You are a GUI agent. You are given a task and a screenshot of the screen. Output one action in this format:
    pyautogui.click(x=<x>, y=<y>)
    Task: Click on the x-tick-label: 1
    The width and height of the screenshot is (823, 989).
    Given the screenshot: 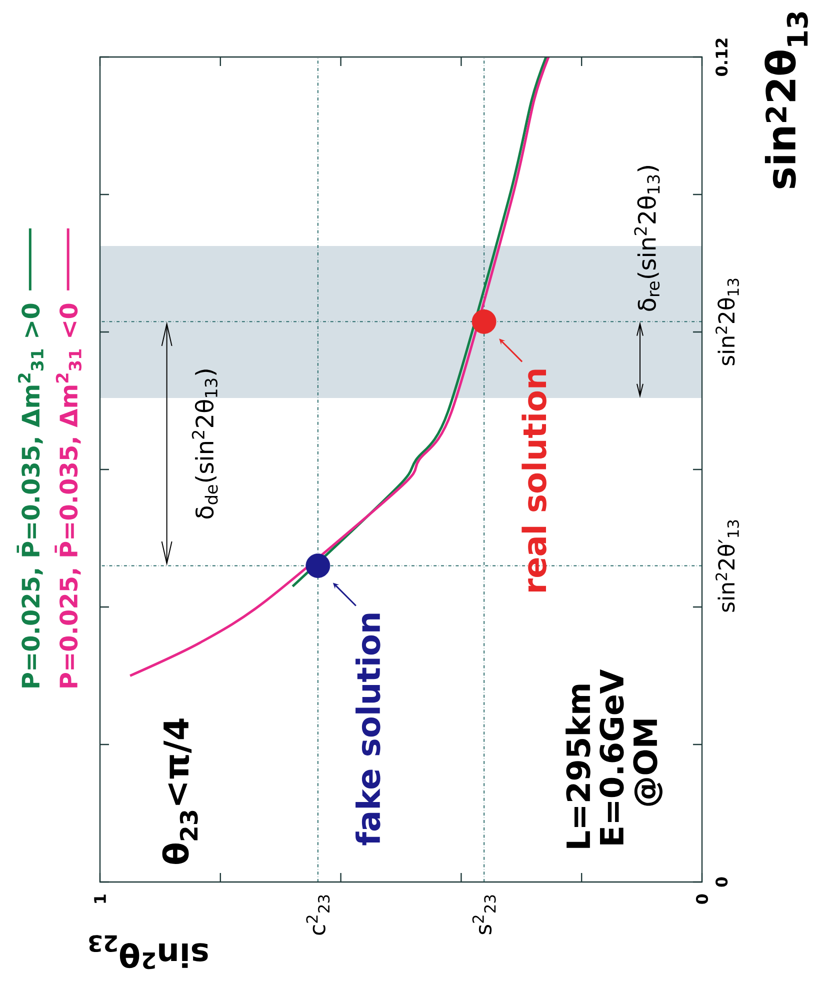 What is the action you would take?
    pyautogui.click(x=100, y=898)
    